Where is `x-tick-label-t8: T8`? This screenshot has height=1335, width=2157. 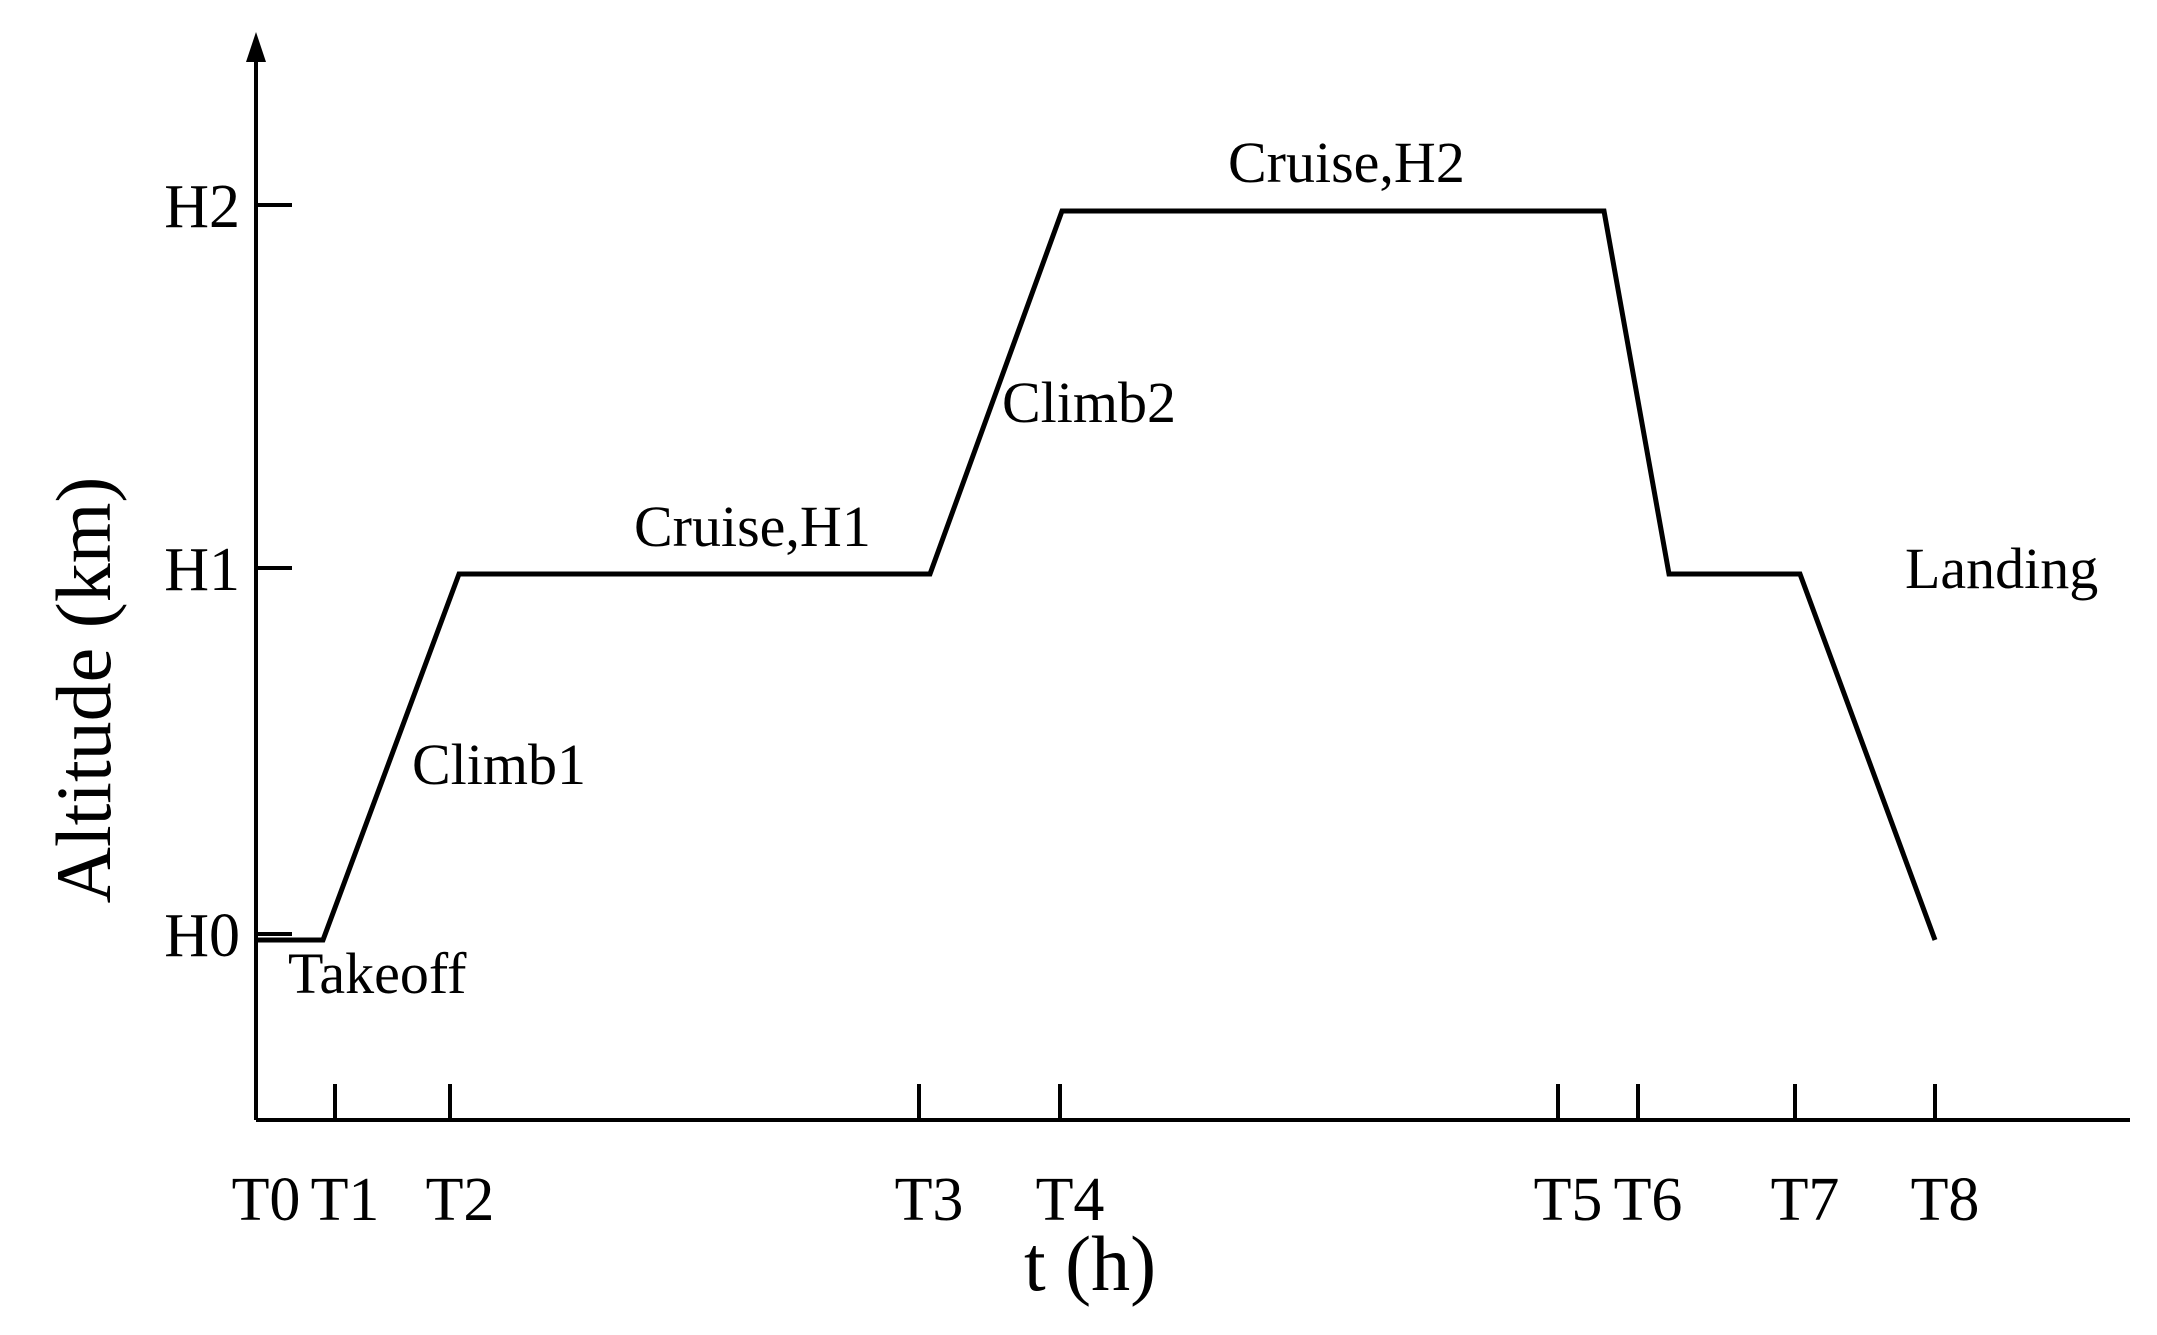
x-tick-label-t8: T8 is located at coordinates (1945, 1200).